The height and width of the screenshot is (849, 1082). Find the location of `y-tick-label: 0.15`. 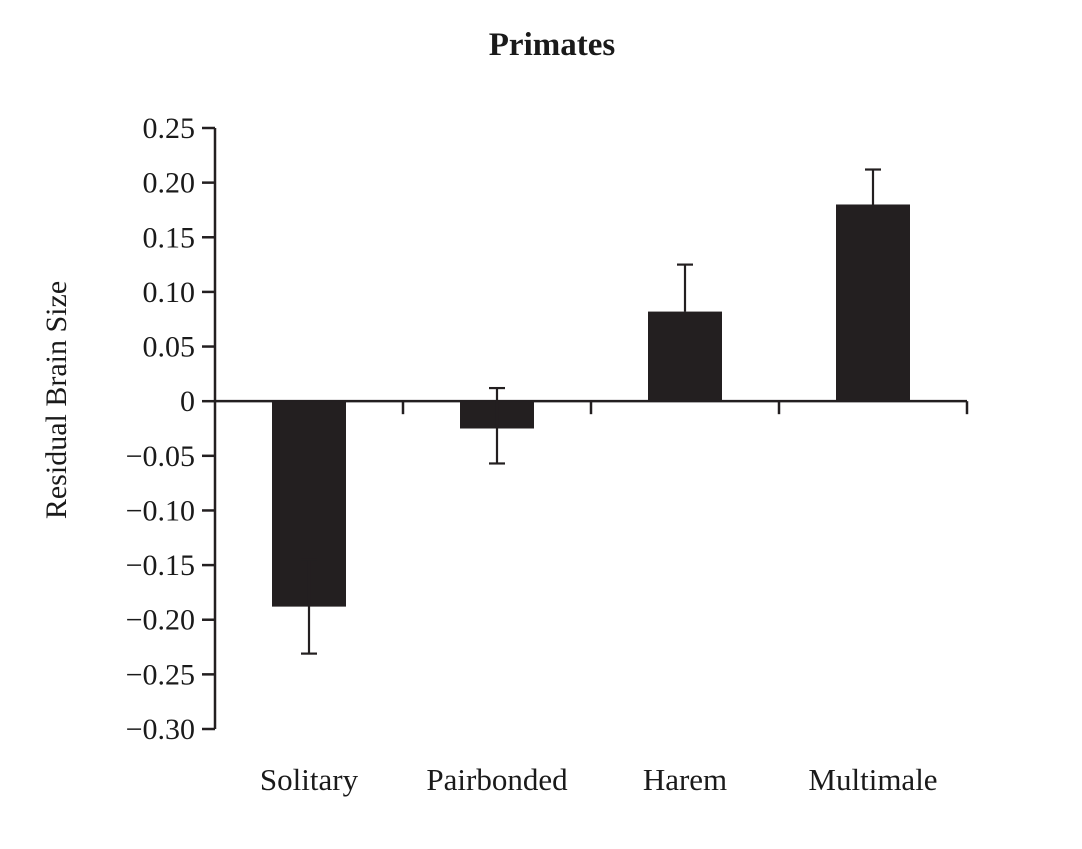

y-tick-label: 0.15 is located at coordinates (169, 237).